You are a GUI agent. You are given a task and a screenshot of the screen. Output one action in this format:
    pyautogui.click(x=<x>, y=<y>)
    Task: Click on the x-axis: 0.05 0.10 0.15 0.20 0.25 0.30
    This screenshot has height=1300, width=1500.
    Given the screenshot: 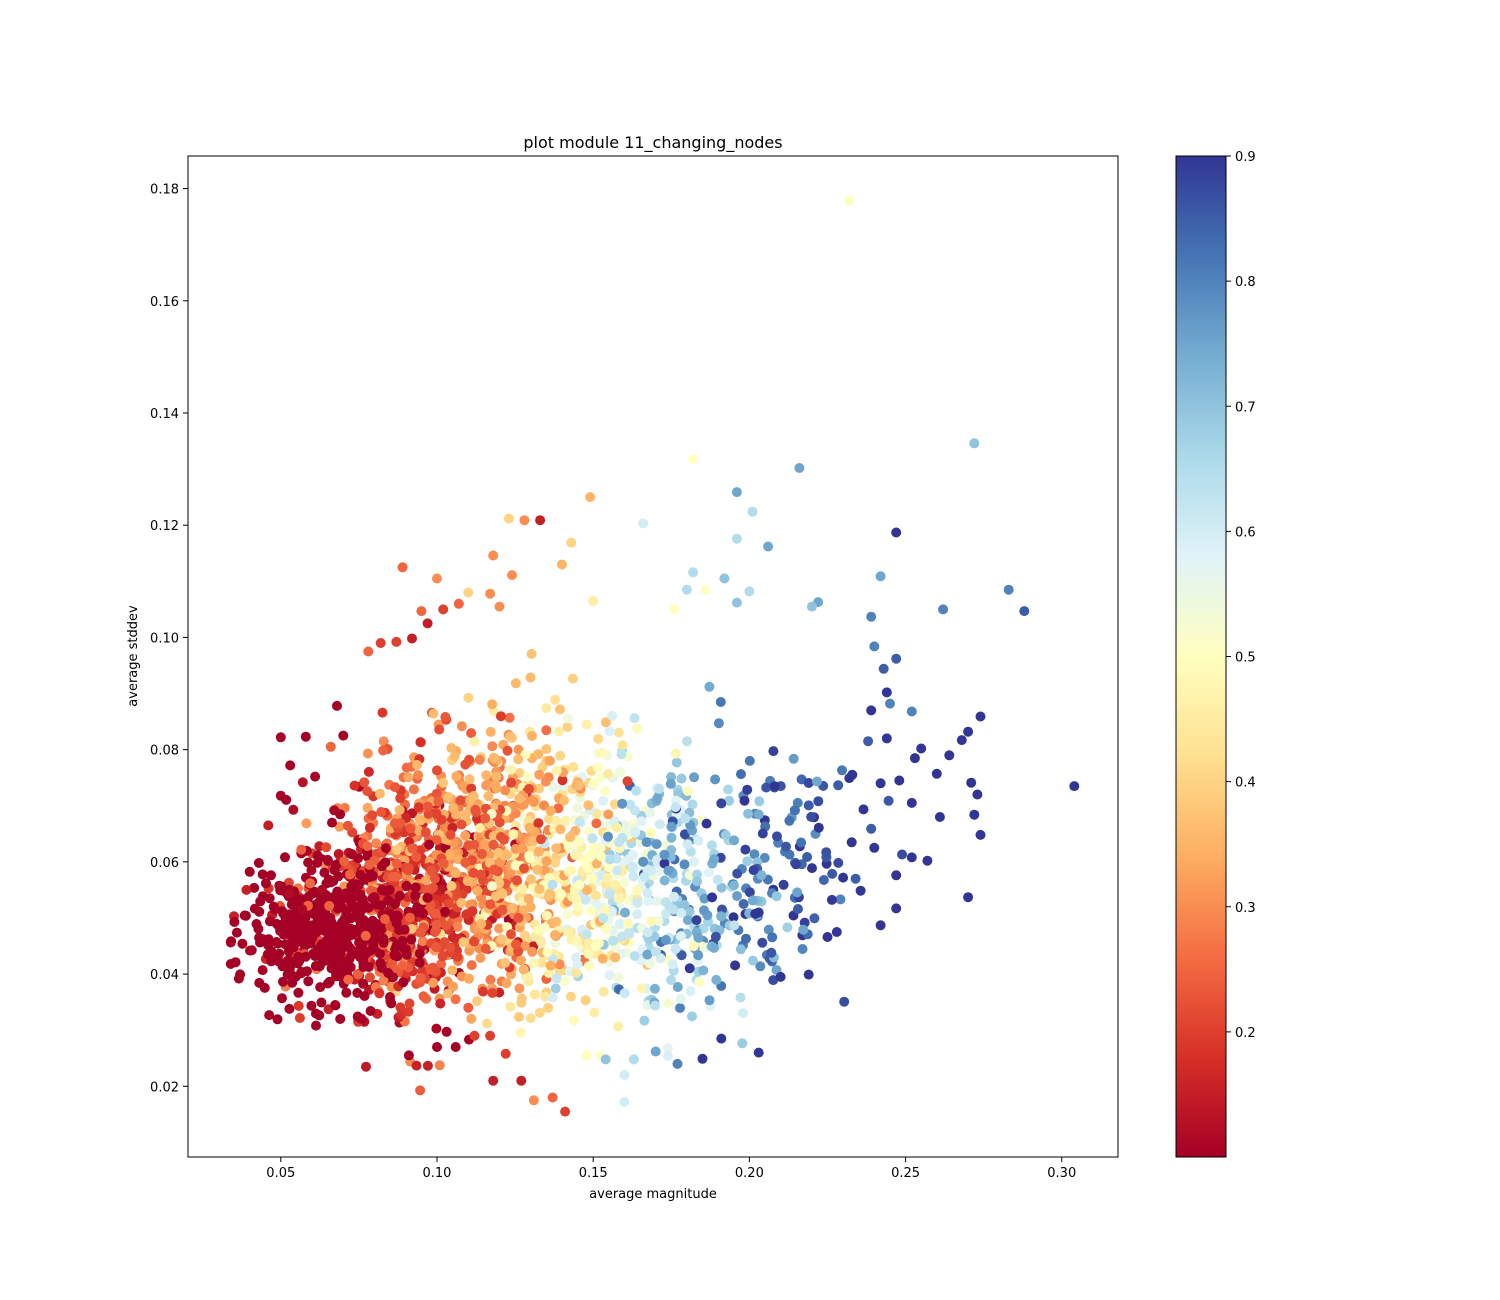 What is the action you would take?
    pyautogui.click(x=671, y=1169)
    